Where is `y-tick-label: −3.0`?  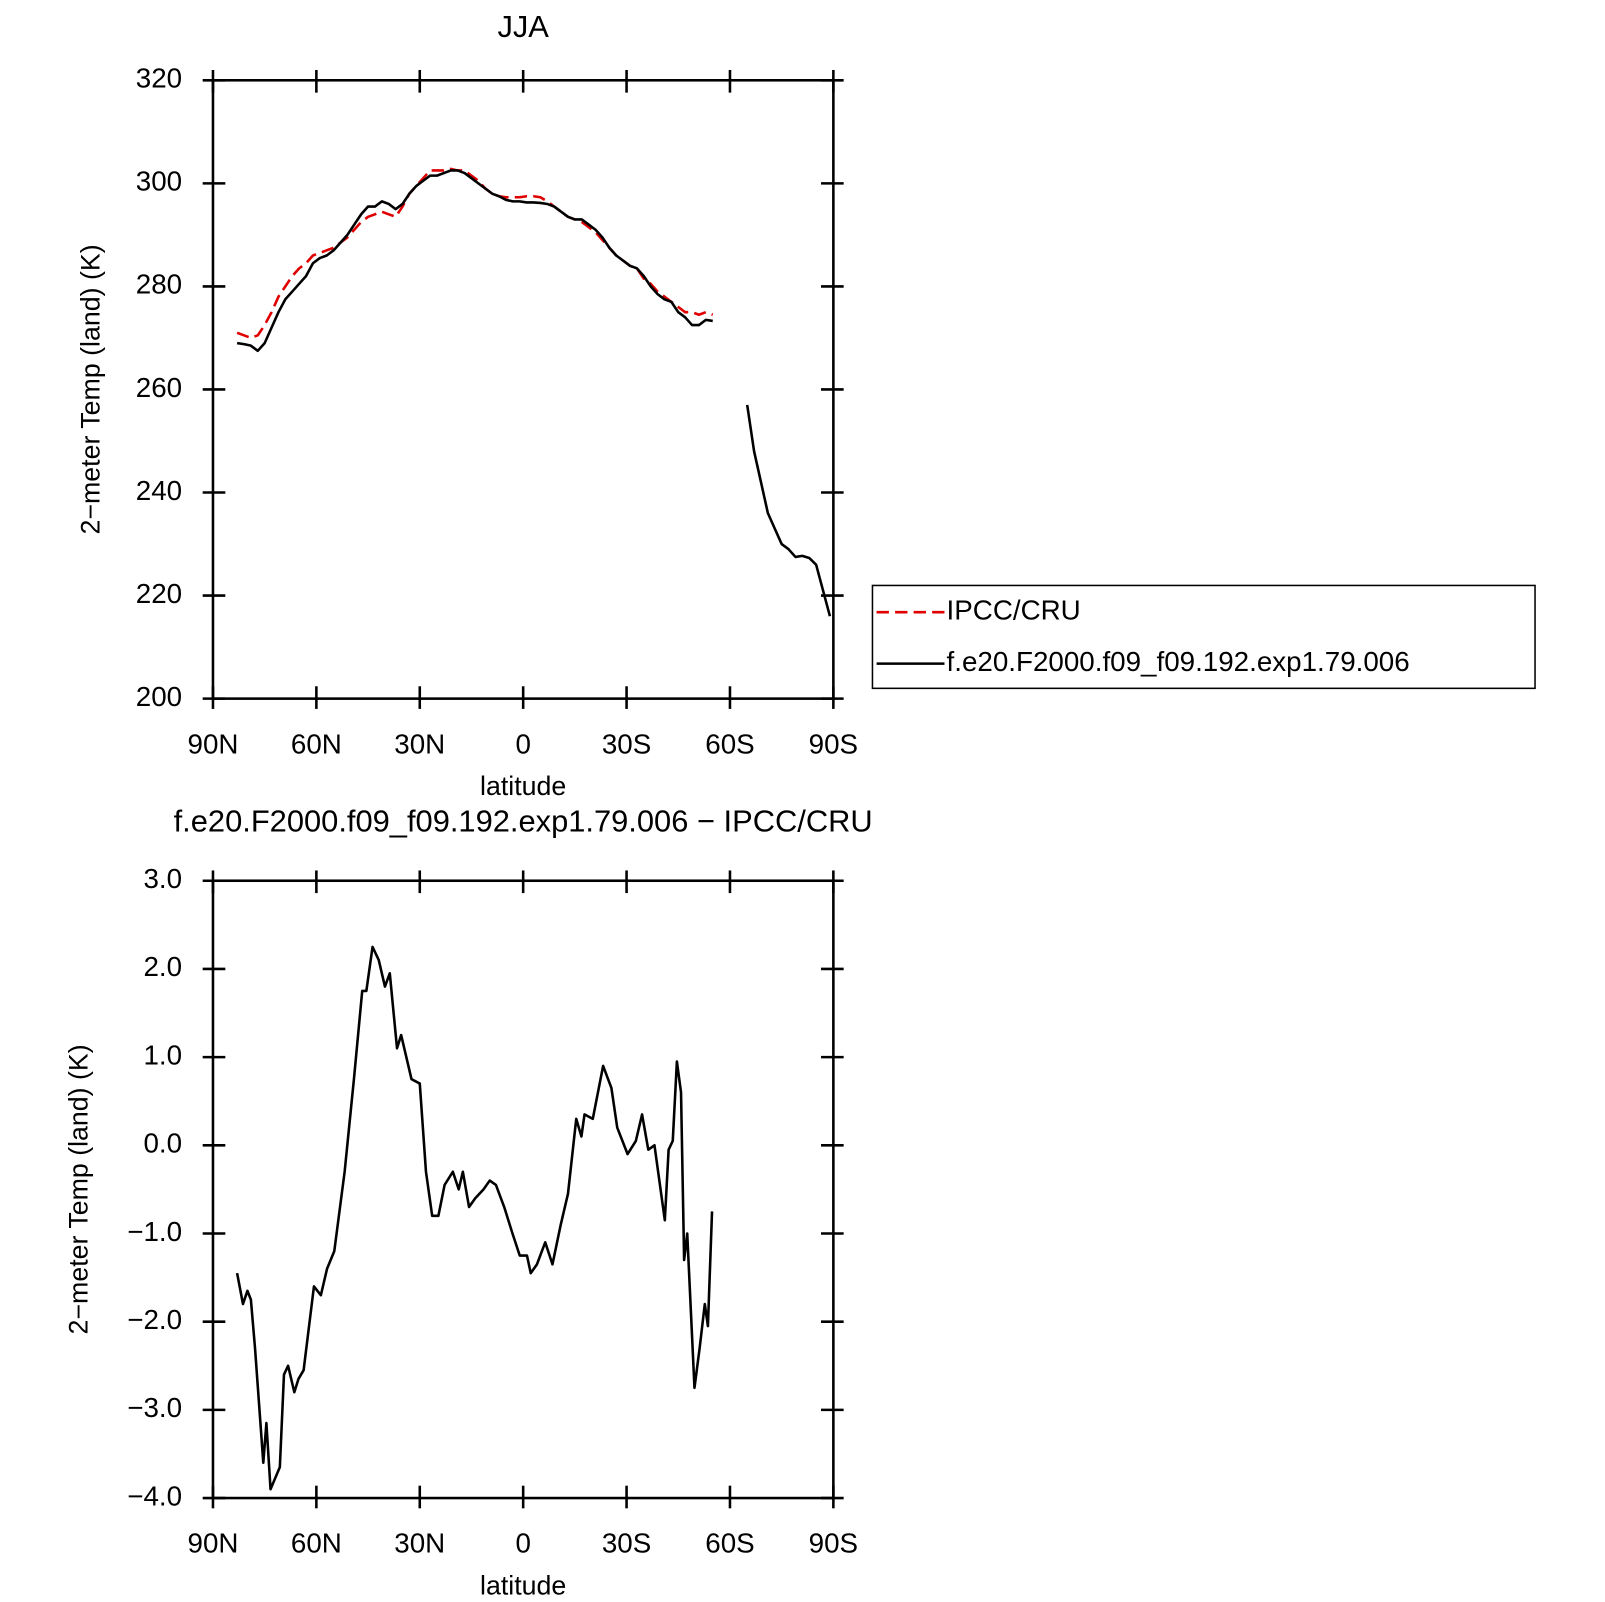 y-tick-label: −3.0 is located at coordinates (154, 1407).